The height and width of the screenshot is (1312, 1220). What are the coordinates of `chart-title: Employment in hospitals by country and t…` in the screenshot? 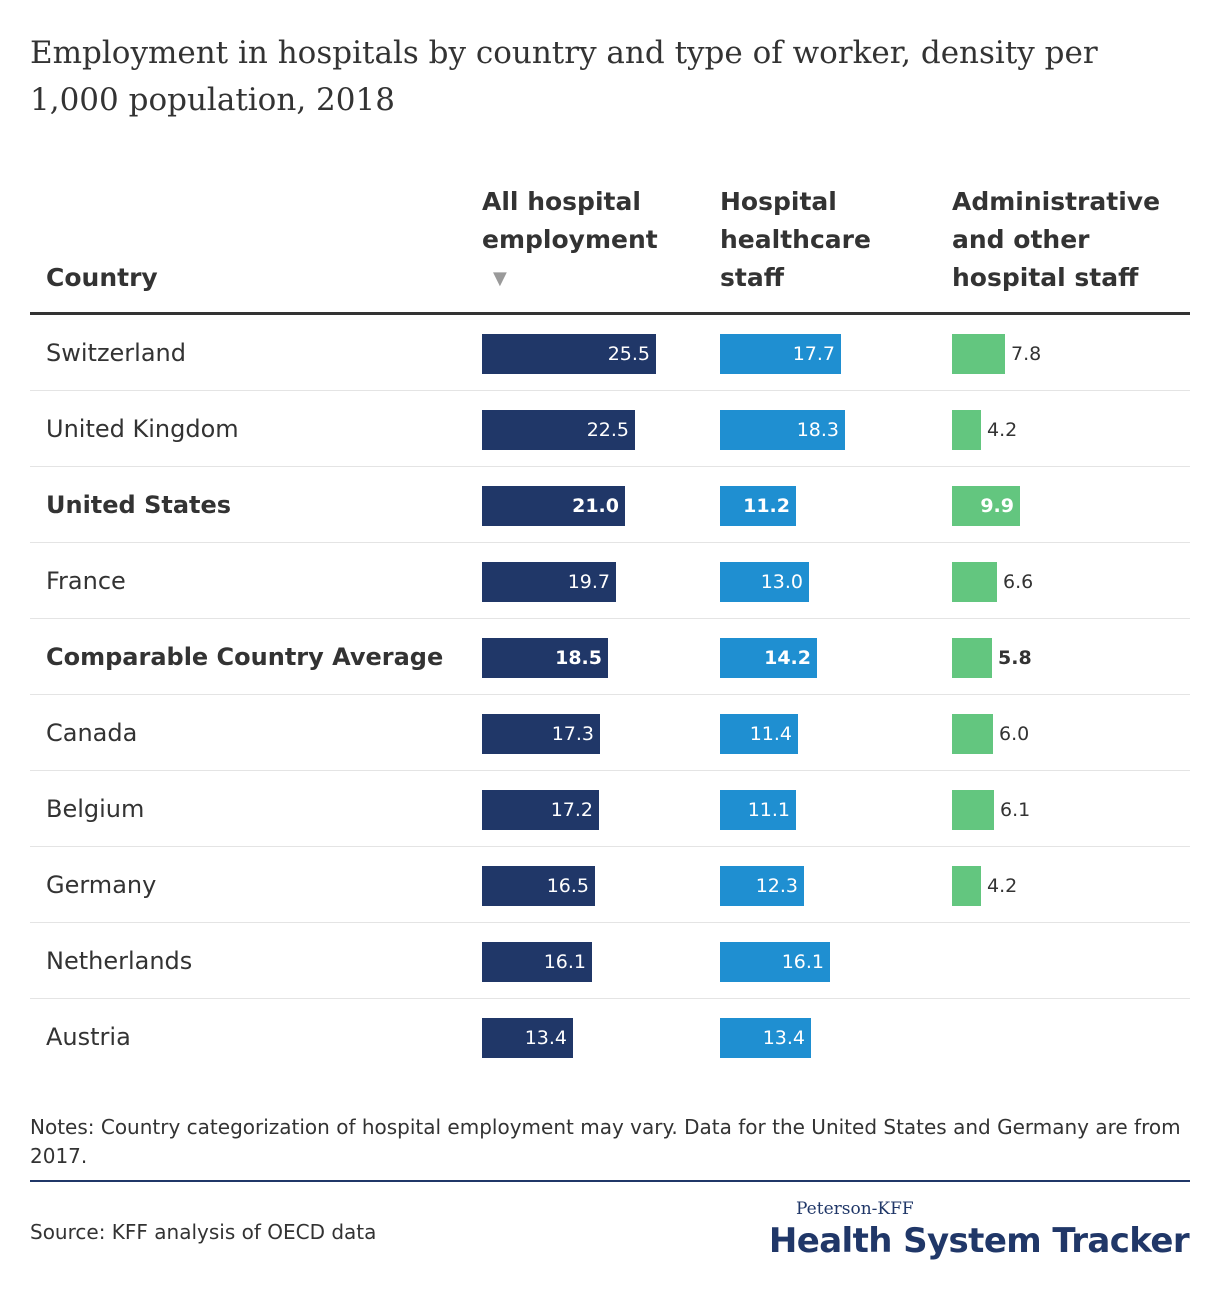 It's located at (564, 76).